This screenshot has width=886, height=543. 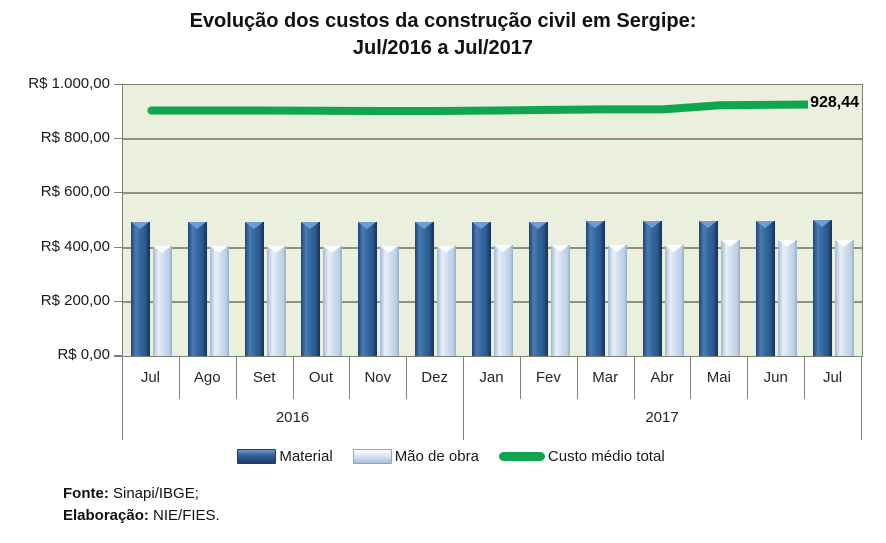 What do you see at coordinates (264, 377) in the screenshot?
I see `x-axis-month-label: Set` at bounding box center [264, 377].